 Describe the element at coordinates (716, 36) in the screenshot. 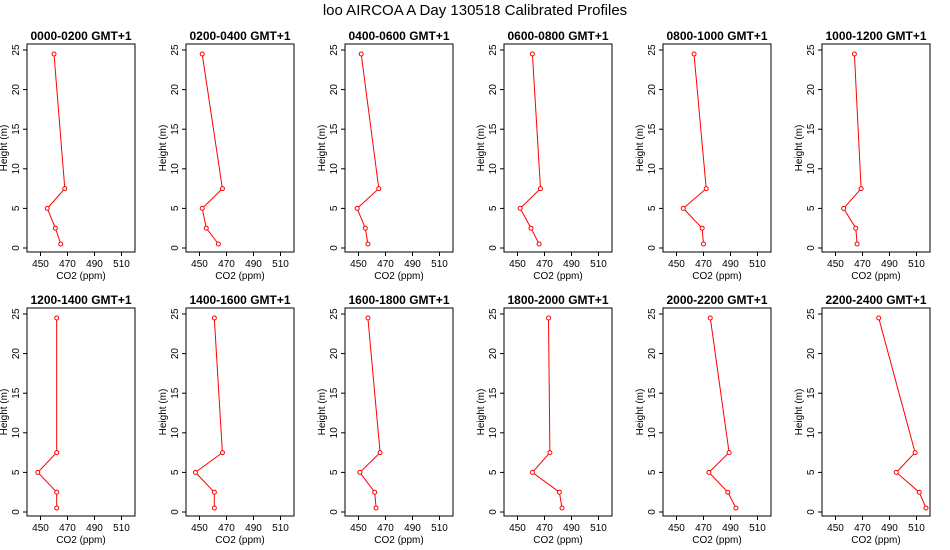

I see `subplot-title: 0800-1000 GMT+1` at that location.